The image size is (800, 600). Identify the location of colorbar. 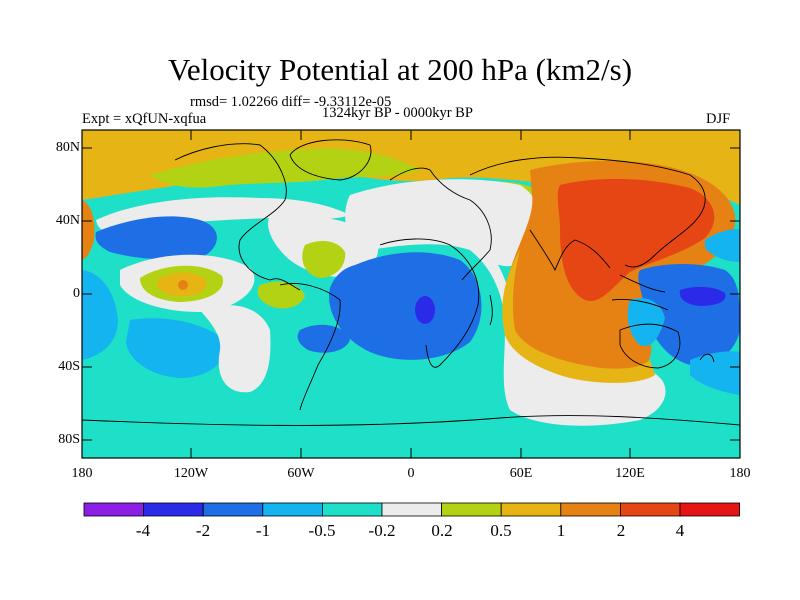
(411, 509).